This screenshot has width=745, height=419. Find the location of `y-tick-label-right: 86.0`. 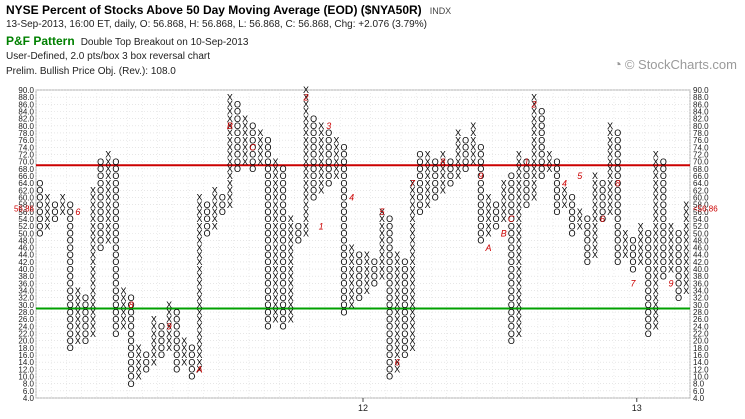

y-tick-label-right: 86.0 is located at coordinates (701, 104).